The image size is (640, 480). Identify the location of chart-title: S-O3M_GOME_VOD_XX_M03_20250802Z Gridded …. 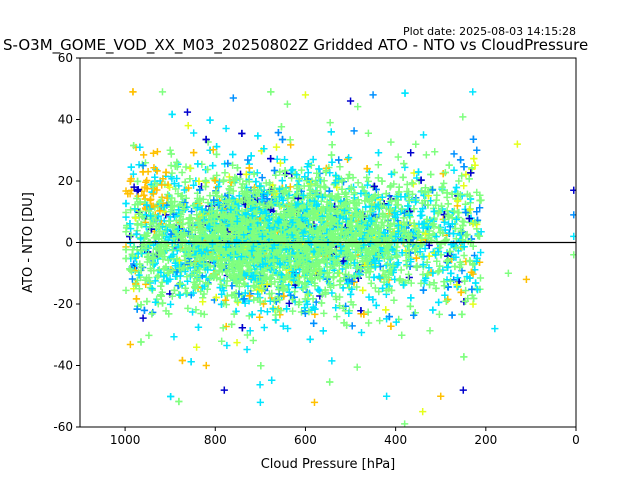
(295, 45).